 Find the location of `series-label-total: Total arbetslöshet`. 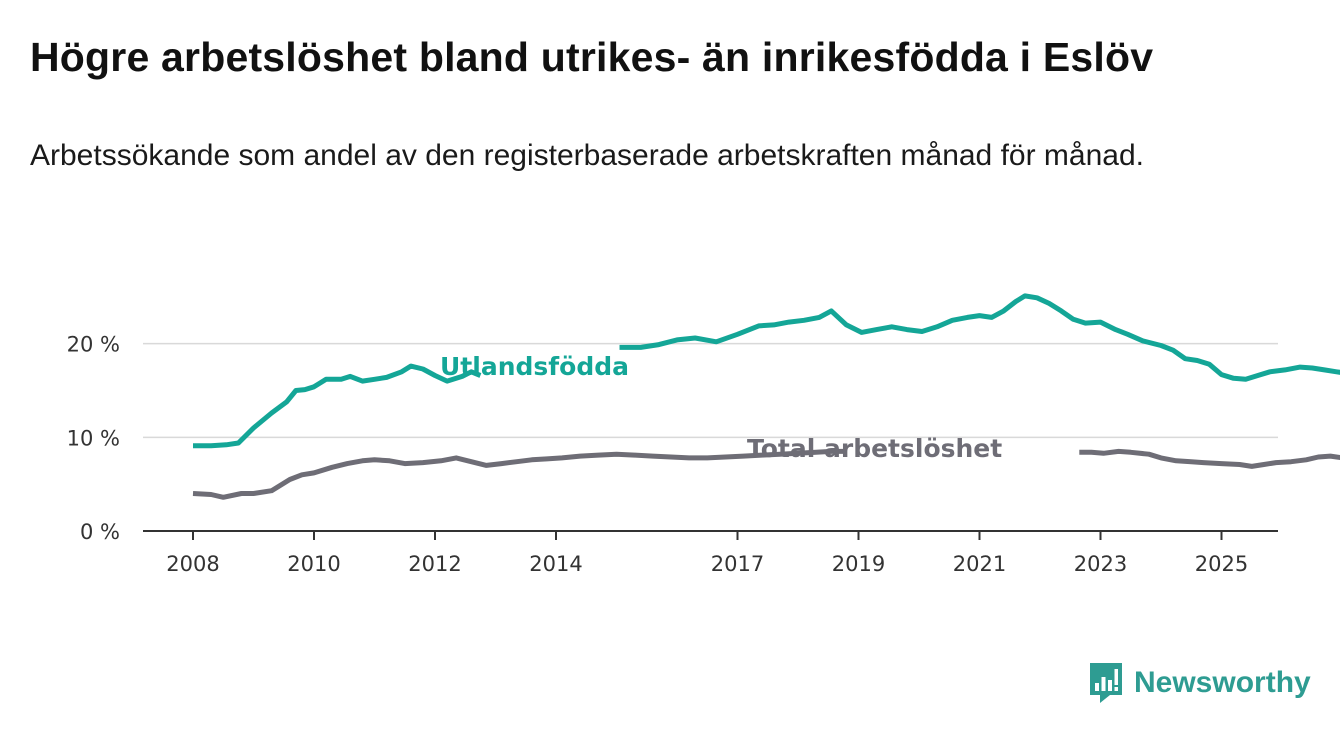

series-label-total: Total arbetslöshet is located at coordinates (874, 448).